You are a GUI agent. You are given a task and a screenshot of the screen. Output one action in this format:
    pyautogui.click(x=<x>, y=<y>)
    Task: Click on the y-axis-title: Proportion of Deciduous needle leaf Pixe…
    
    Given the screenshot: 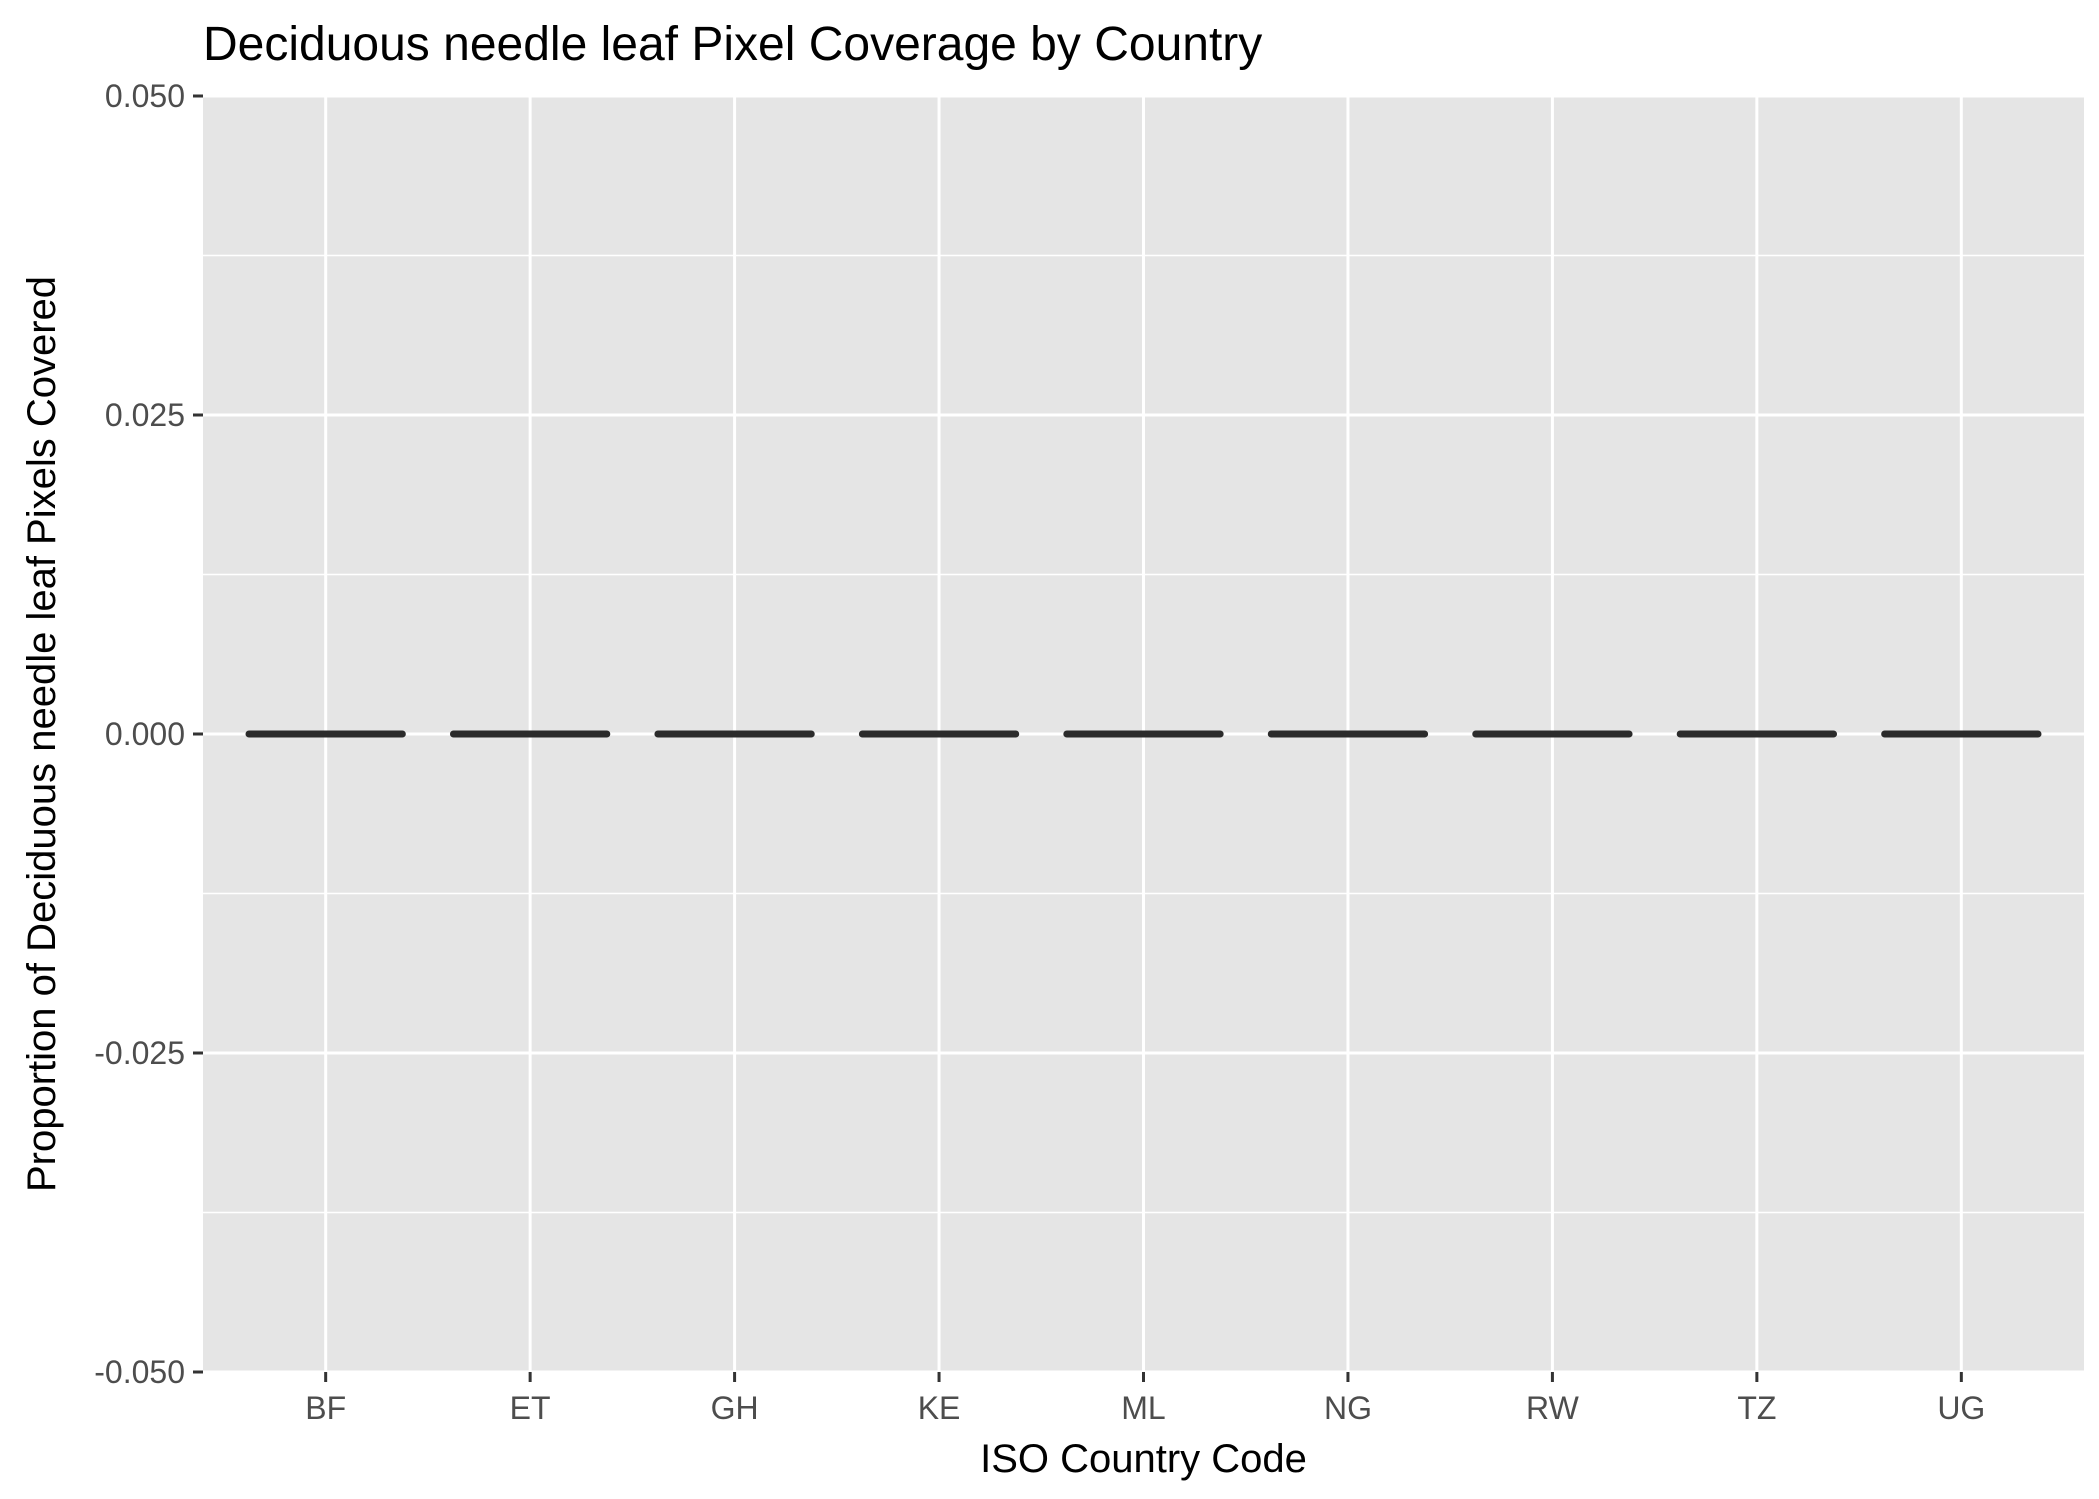 What is the action you would take?
    pyautogui.click(x=42, y=734)
    